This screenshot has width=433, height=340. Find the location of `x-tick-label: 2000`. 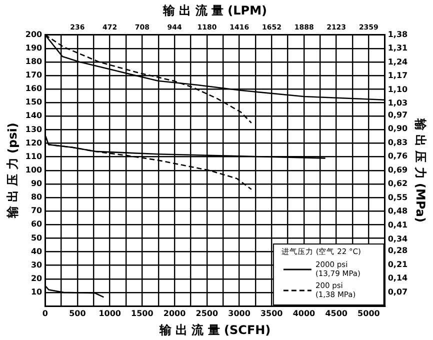

x-tick-label: 2000 is located at coordinates (174, 313).